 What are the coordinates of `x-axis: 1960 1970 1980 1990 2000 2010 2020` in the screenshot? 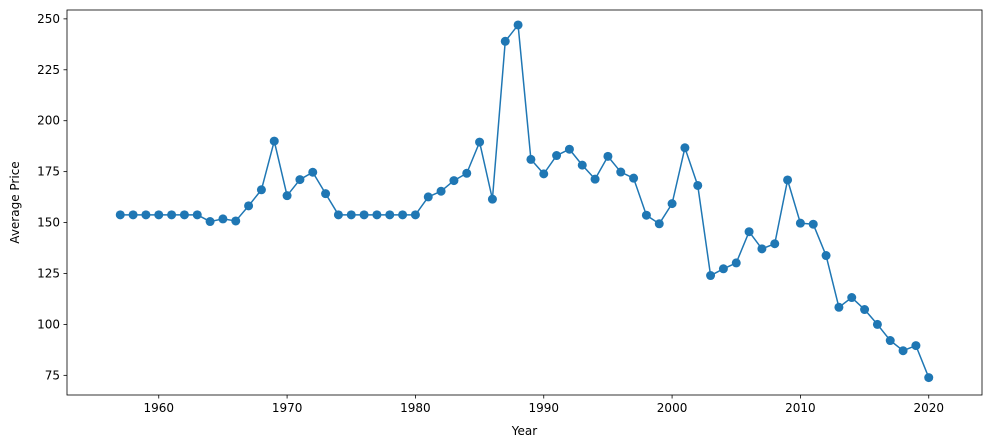 It's located at (543, 405).